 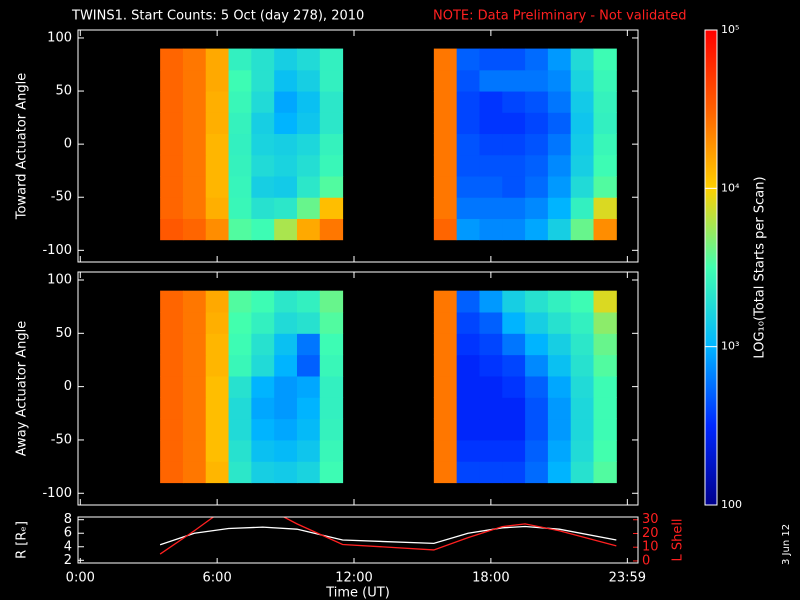 I want to click on y2-tick-label: 10, so click(x=650, y=547).